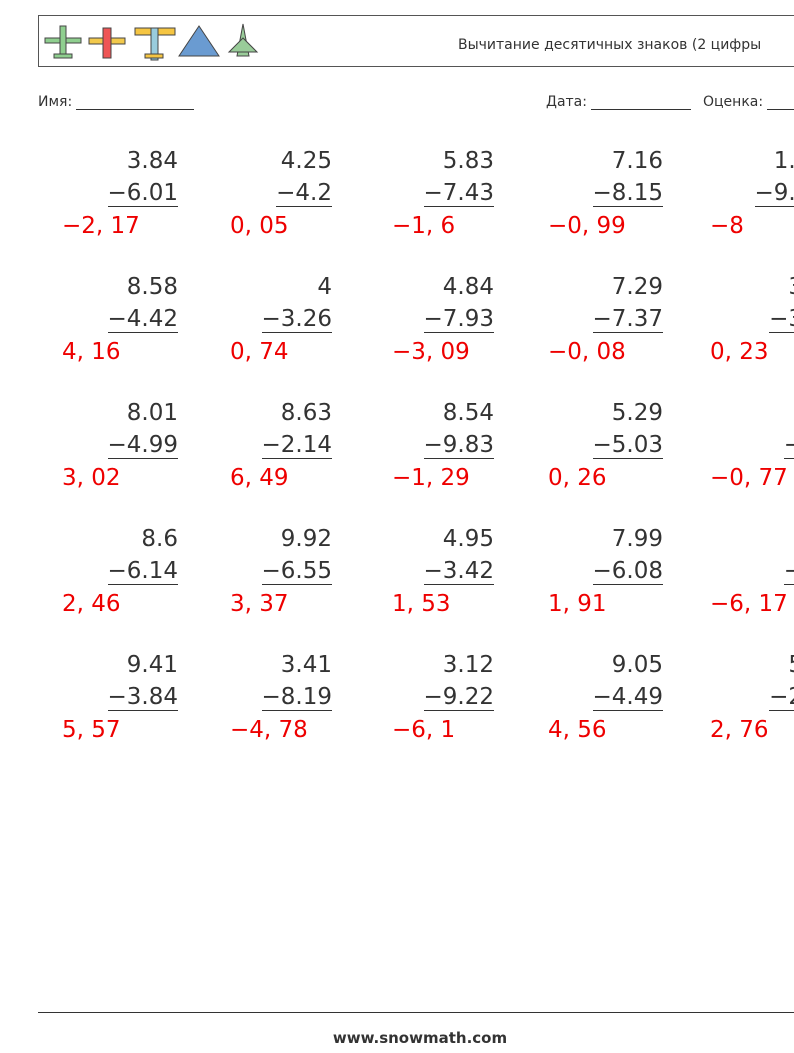 Image resolution: width=794 pixels, height=1053 pixels. I want to click on minuend: 4, so click(324, 287).